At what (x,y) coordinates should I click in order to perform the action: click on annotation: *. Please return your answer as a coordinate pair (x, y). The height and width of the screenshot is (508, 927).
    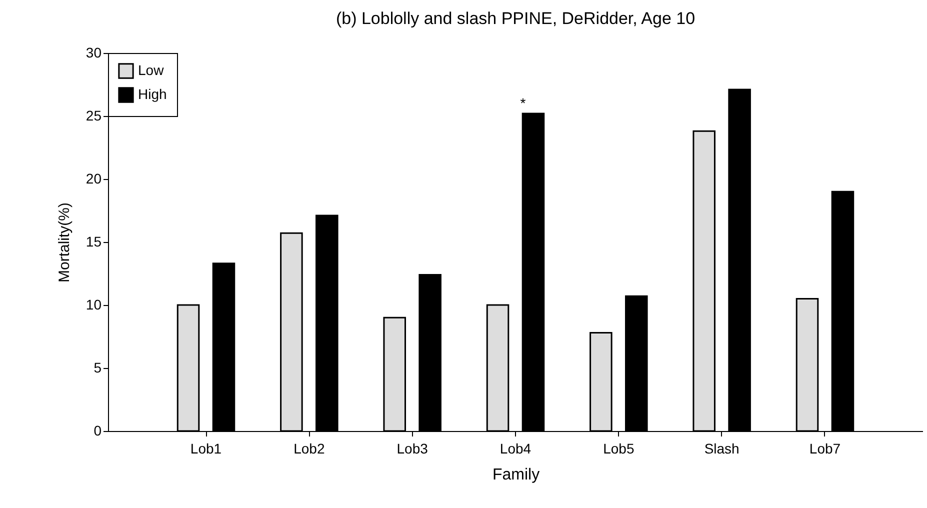
    Looking at the image, I should click on (523, 103).